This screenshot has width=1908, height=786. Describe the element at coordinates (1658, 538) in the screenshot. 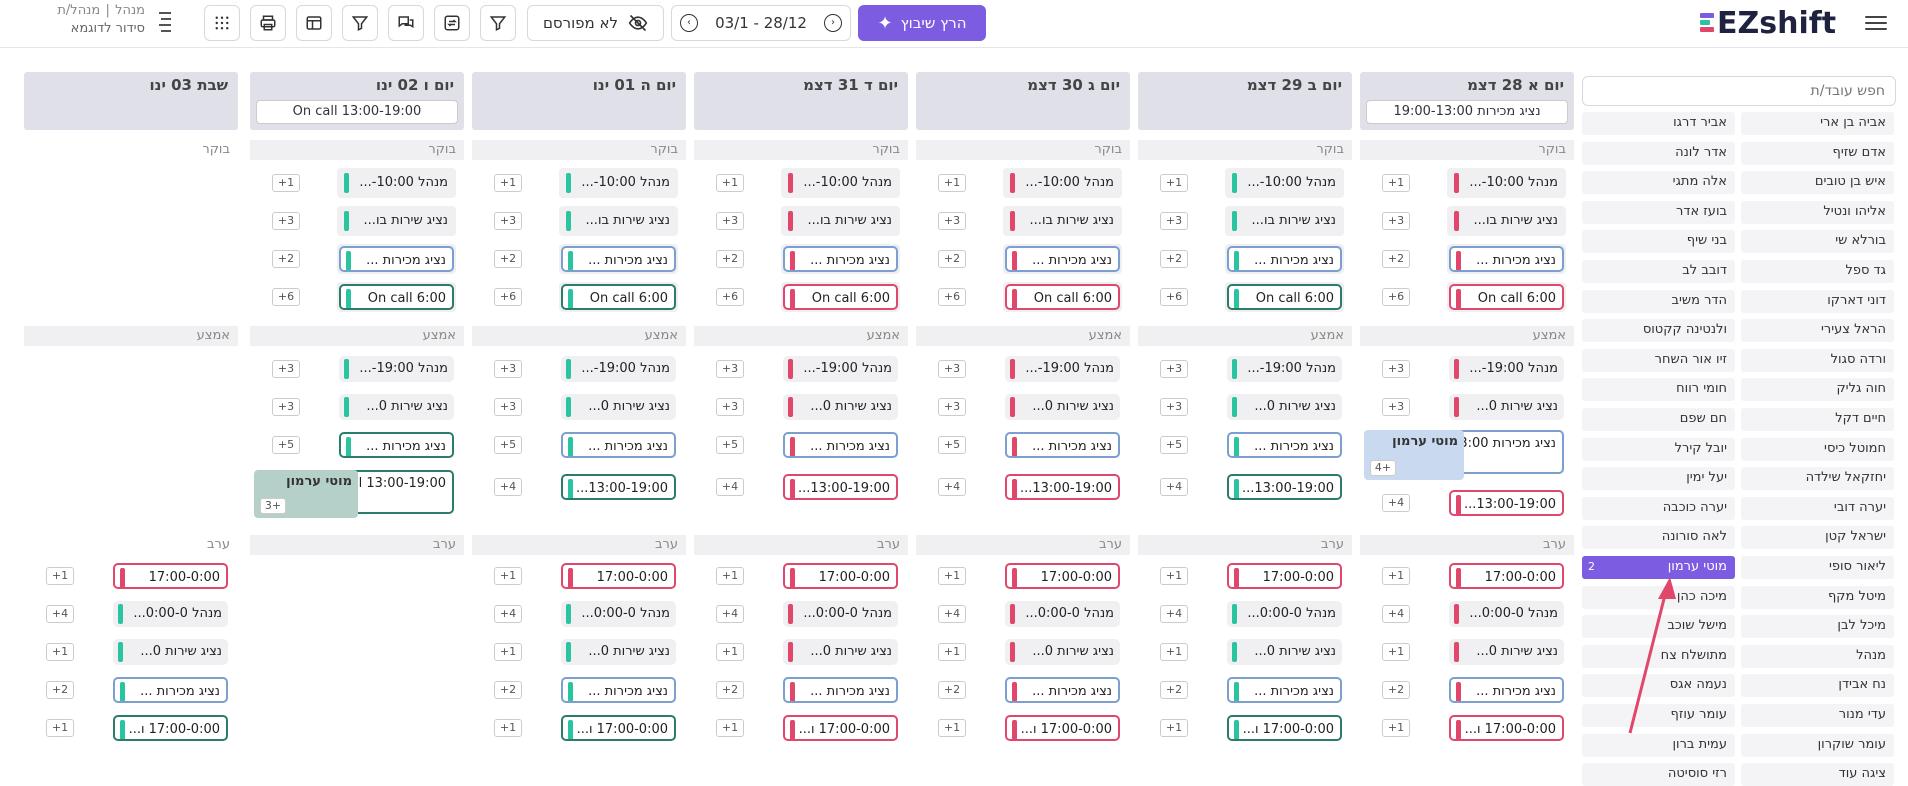

I see `employee-item: לאה סורונה` at that location.